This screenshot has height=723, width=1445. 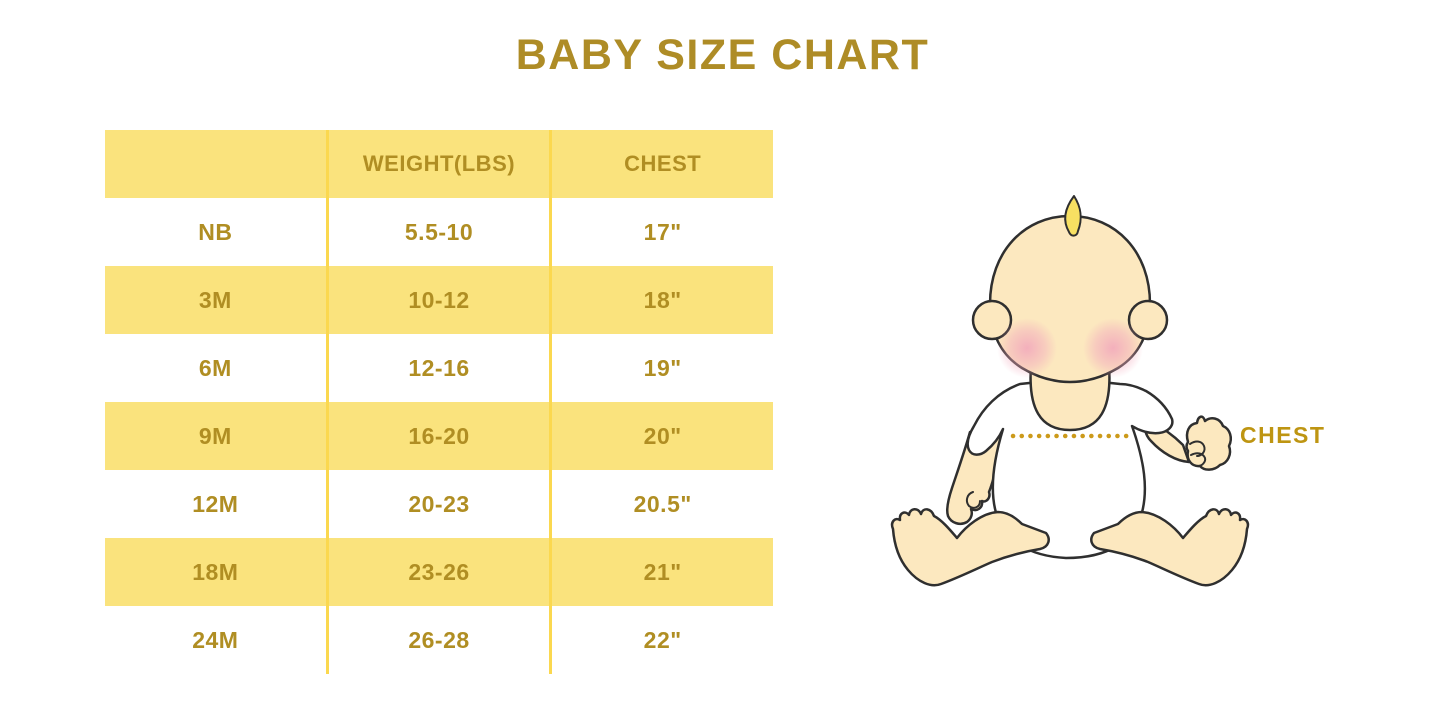 What do you see at coordinates (722, 55) in the screenshot?
I see `page-title: BABY SIZE CHART` at bounding box center [722, 55].